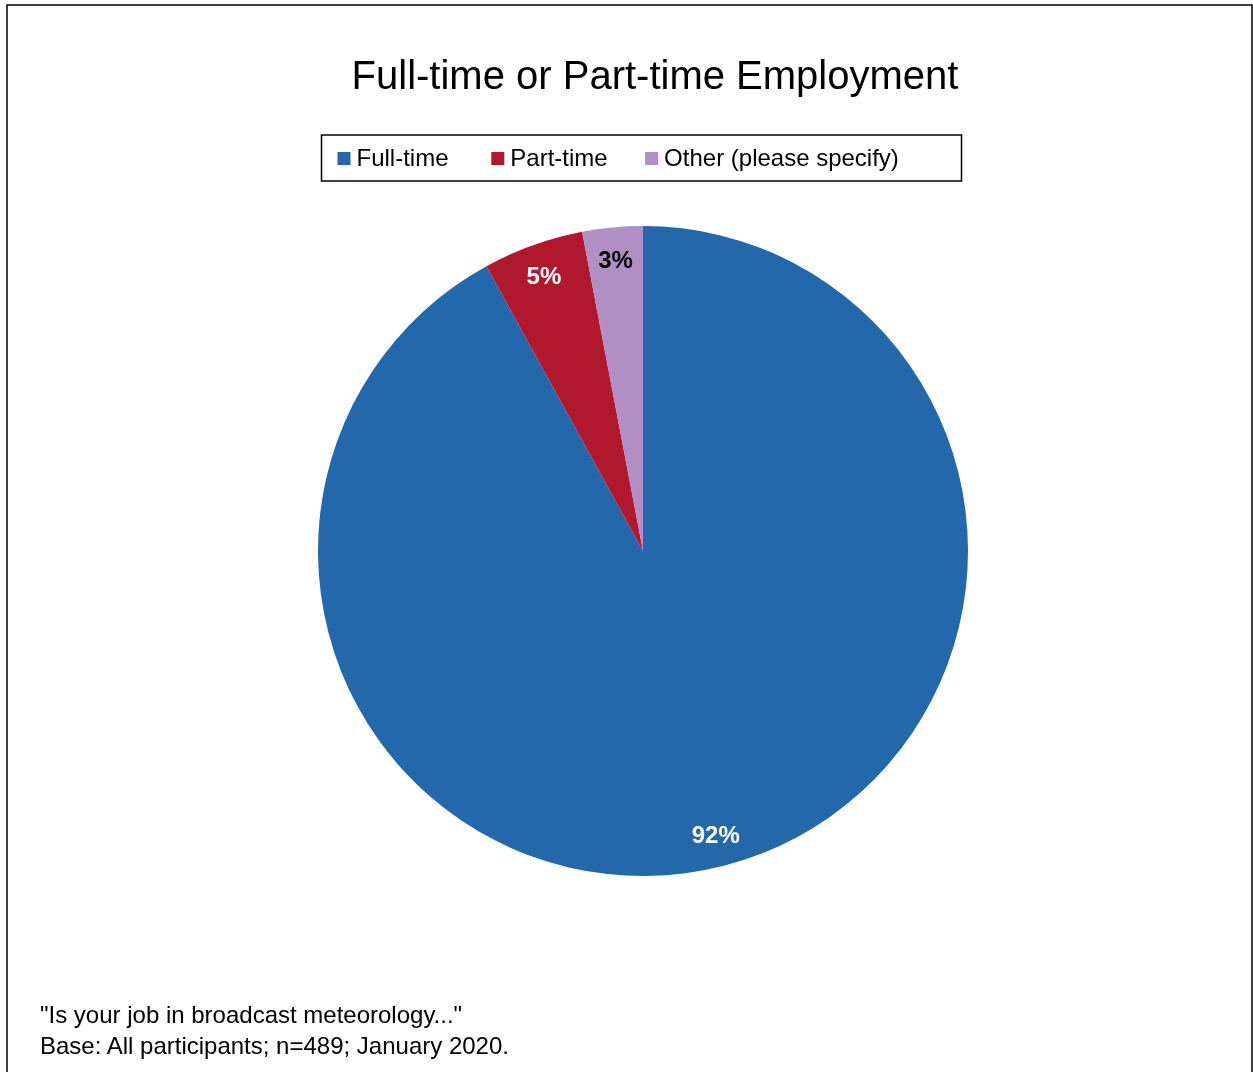 The height and width of the screenshot is (1072, 1253). What do you see at coordinates (559, 158) in the screenshot?
I see `legend-label: Part-time` at bounding box center [559, 158].